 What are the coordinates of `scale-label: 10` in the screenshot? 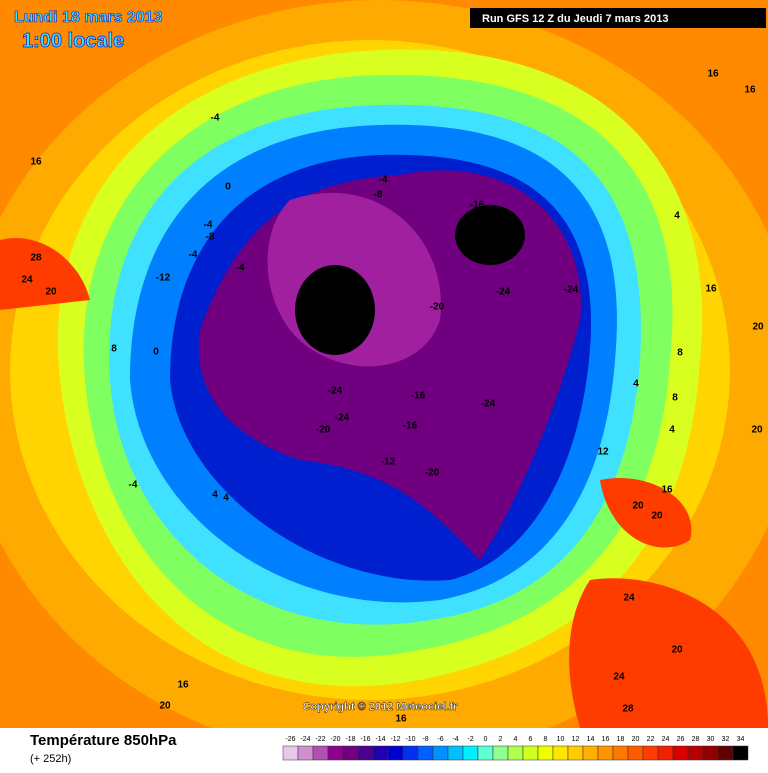 It's located at (561, 739).